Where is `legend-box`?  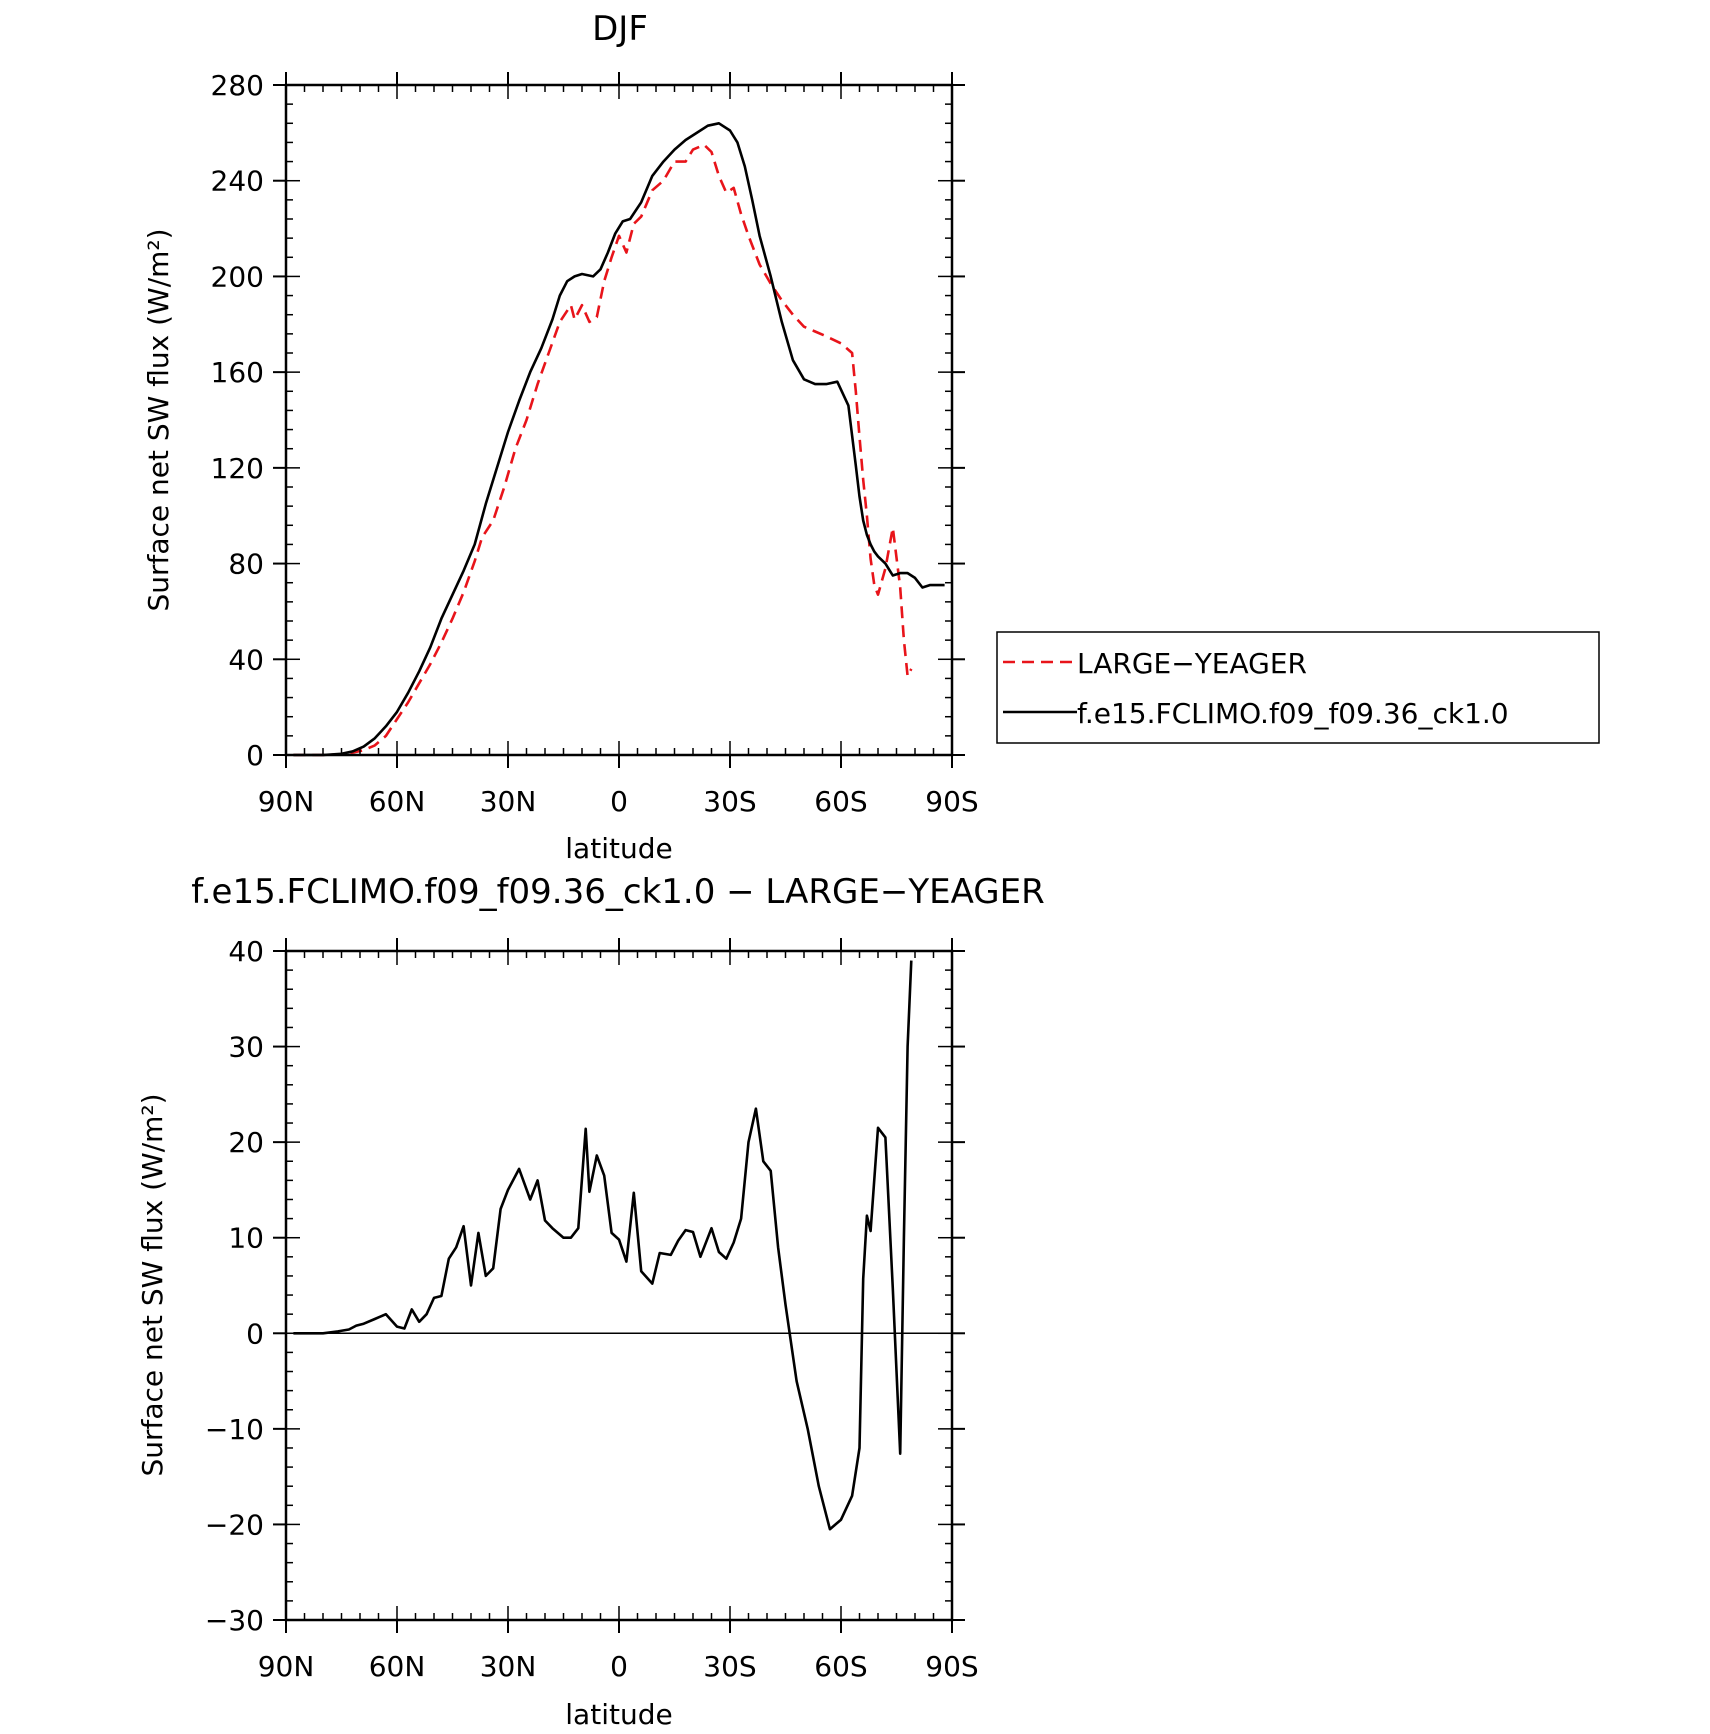
legend-box is located at coordinates (1298, 687).